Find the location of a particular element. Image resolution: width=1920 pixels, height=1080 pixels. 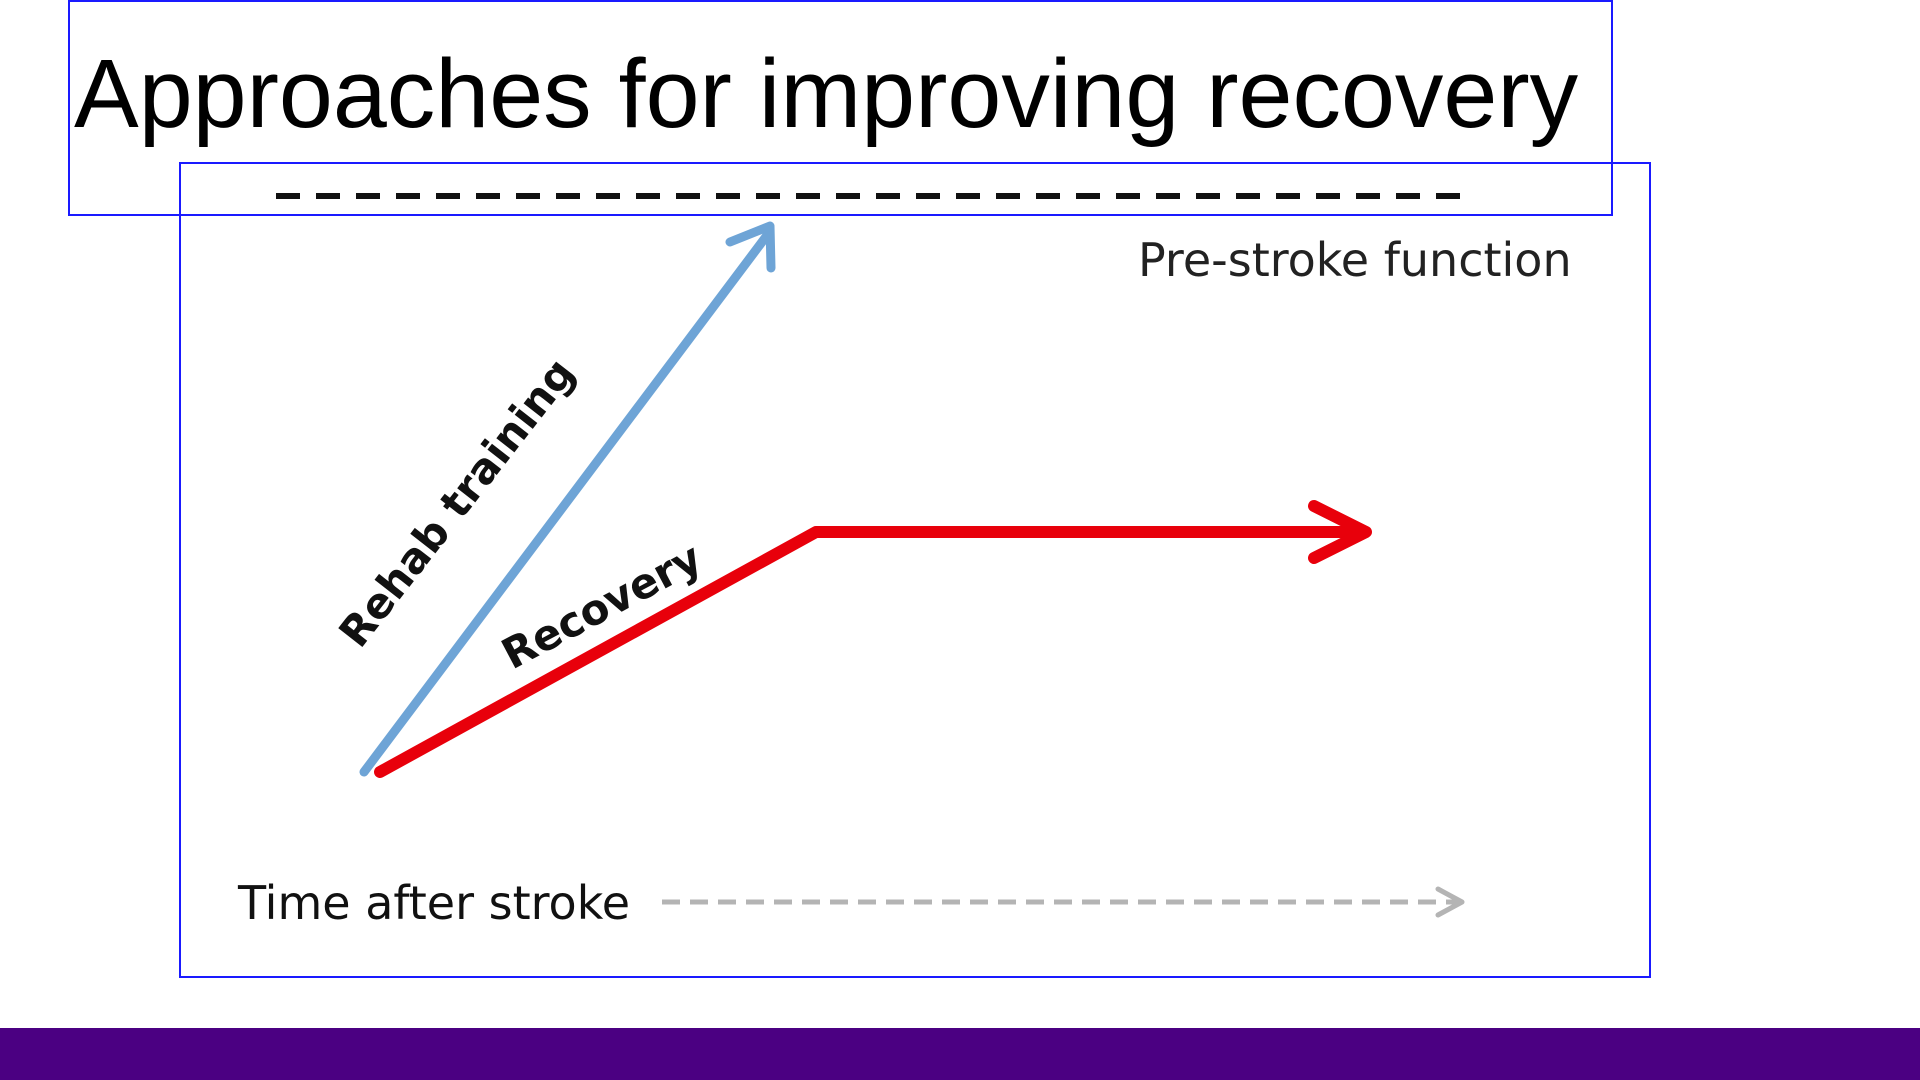

bottom-bar is located at coordinates (960, 1054).